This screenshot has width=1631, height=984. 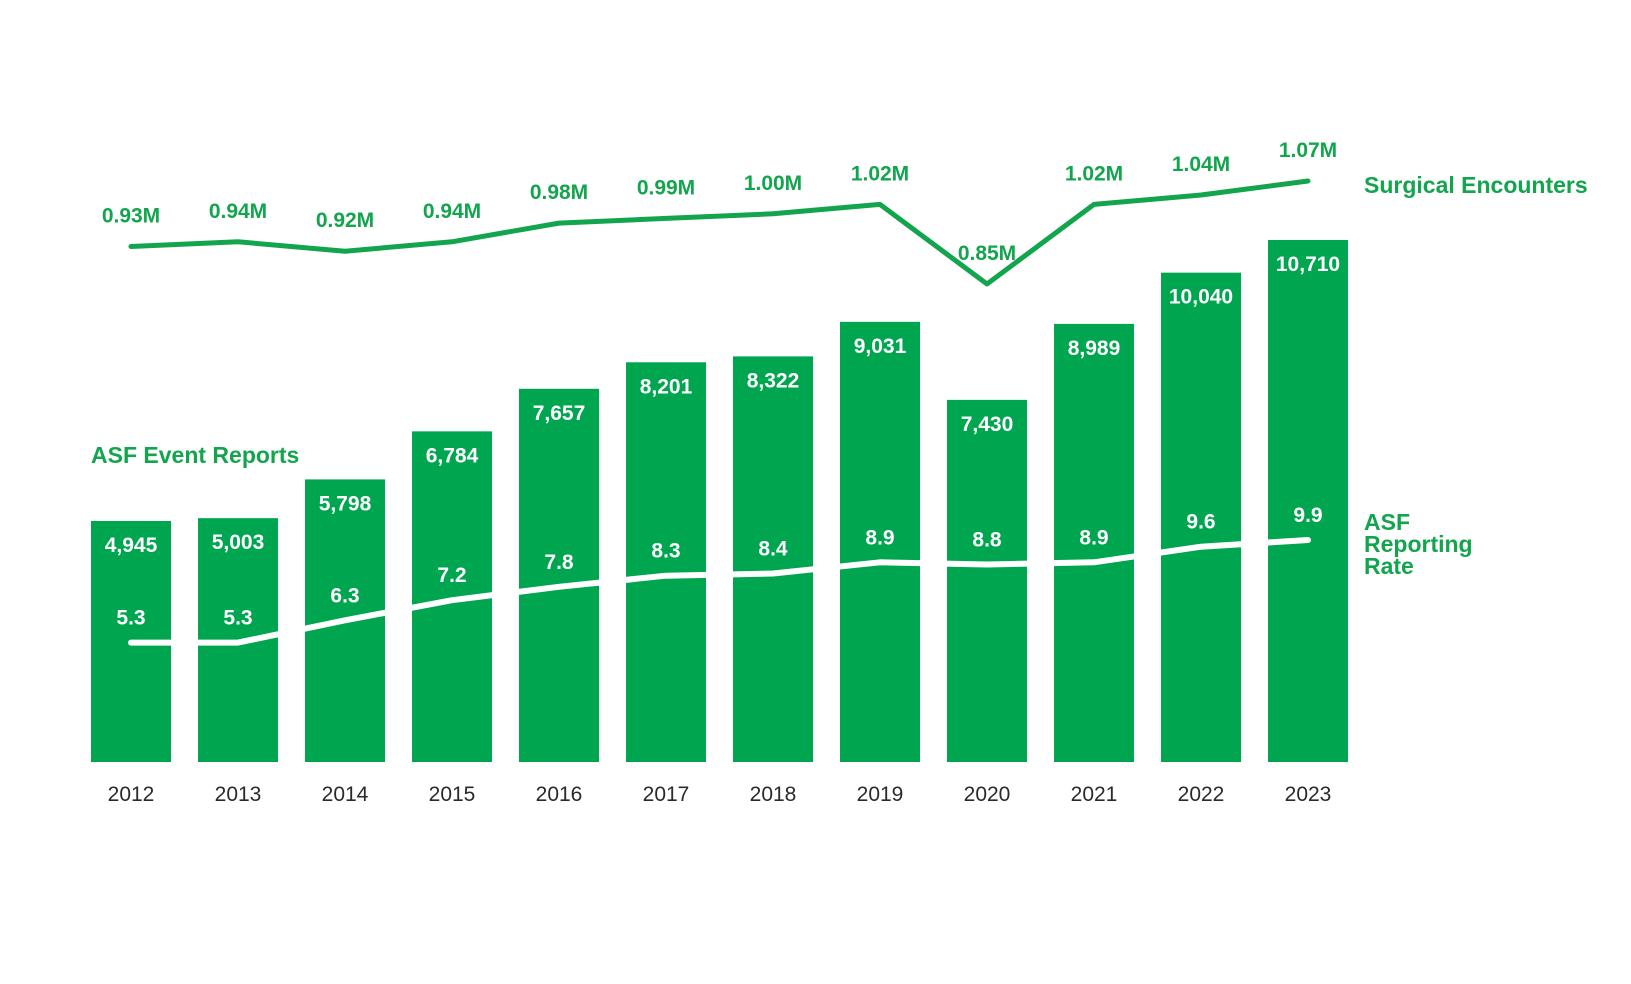 What do you see at coordinates (1308, 150) in the screenshot?
I see `encounters-label-2023: 1.07M` at bounding box center [1308, 150].